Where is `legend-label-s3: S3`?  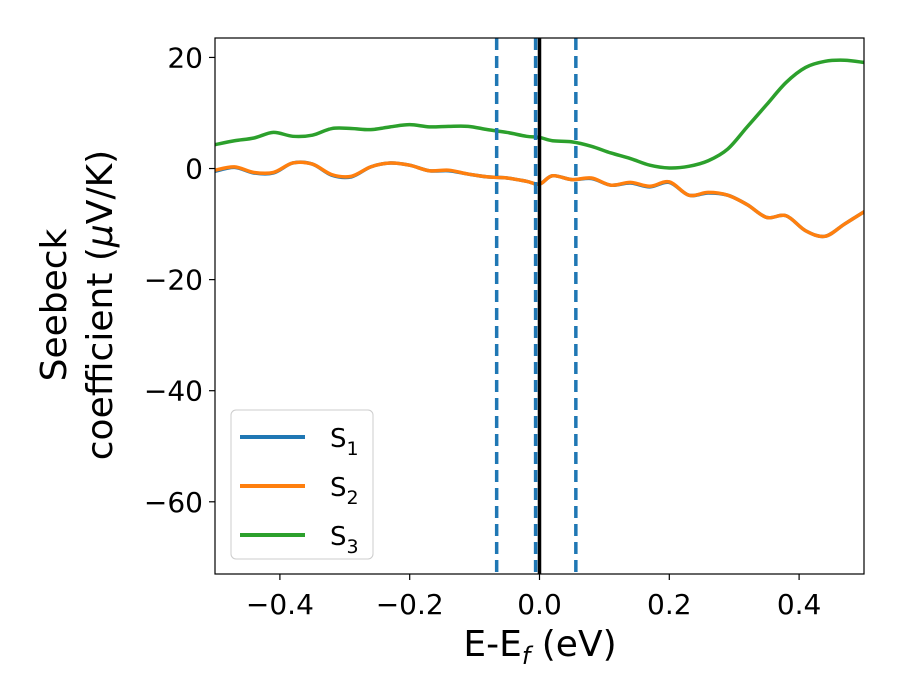 legend-label-s3: S3 is located at coordinates (344, 540).